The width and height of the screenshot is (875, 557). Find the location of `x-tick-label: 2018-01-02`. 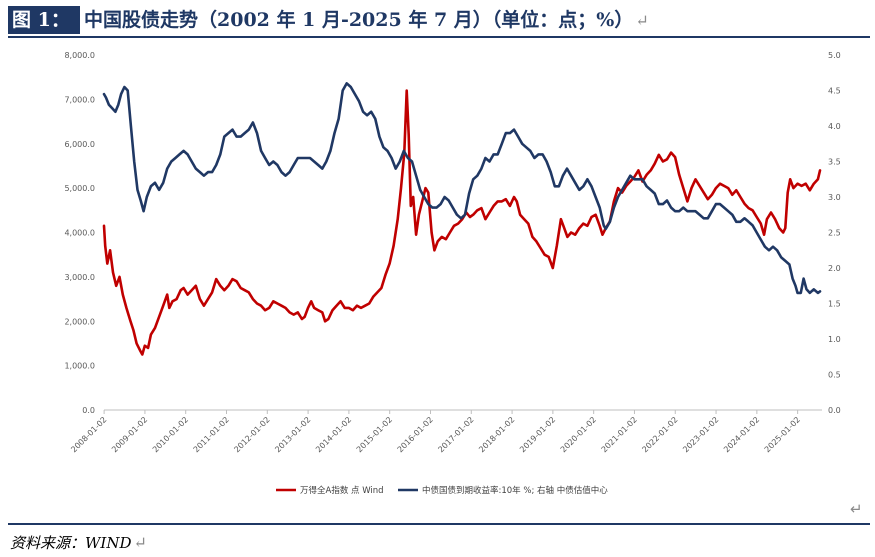

x-tick-label: 2018-01-02 is located at coordinates (496, 434).